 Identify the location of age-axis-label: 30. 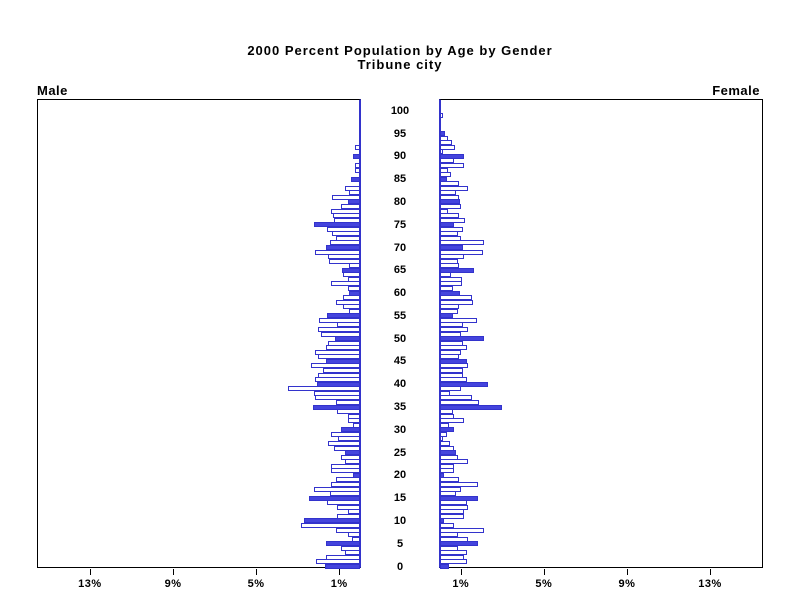
(400, 429).